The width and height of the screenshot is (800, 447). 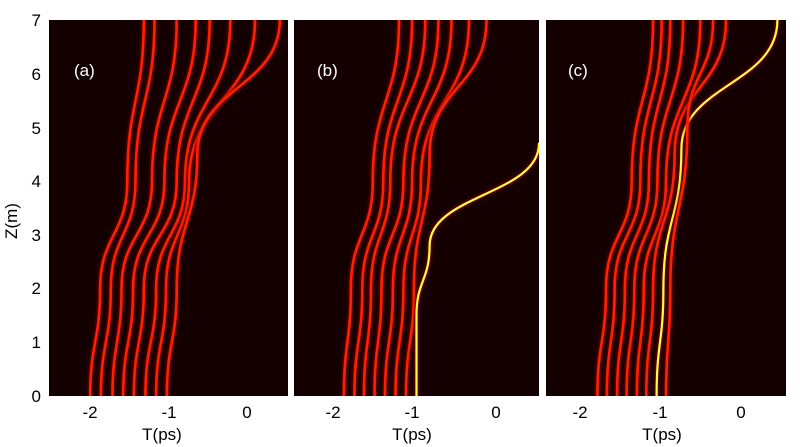 I want to click on y-tick-labels: 0 1 2 3 4 5 6 7, so click(x=36, y=208).